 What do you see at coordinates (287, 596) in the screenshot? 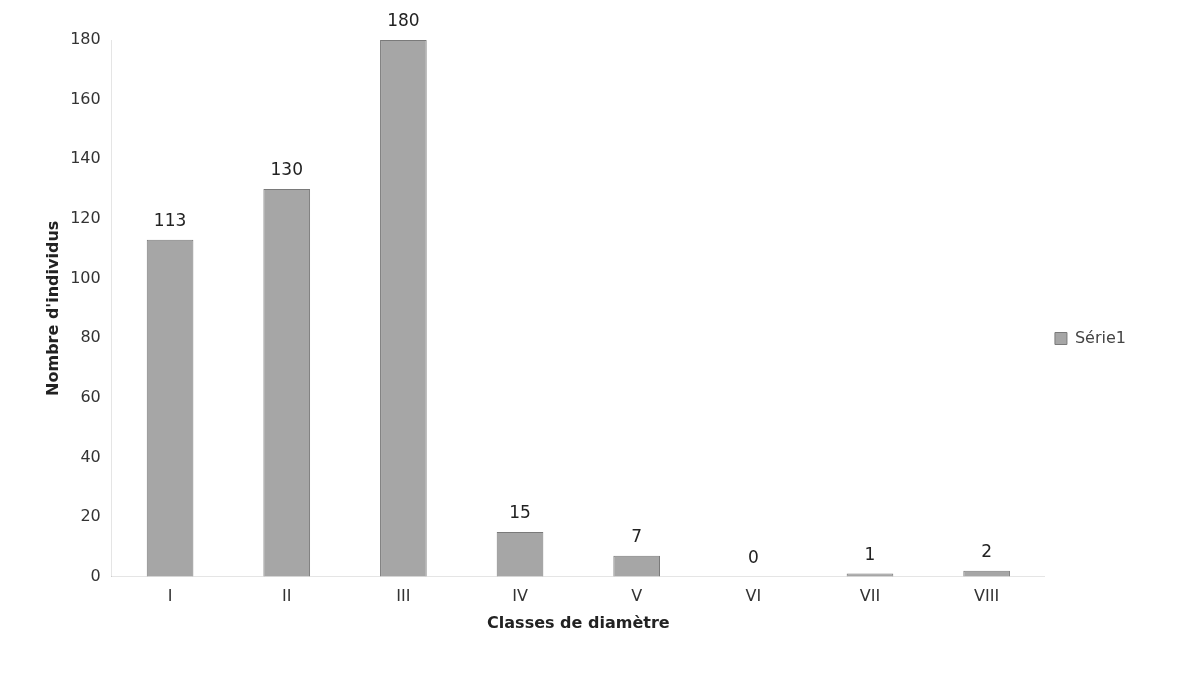
I see `x-tick-label: II` at bounding box center [287, 596].